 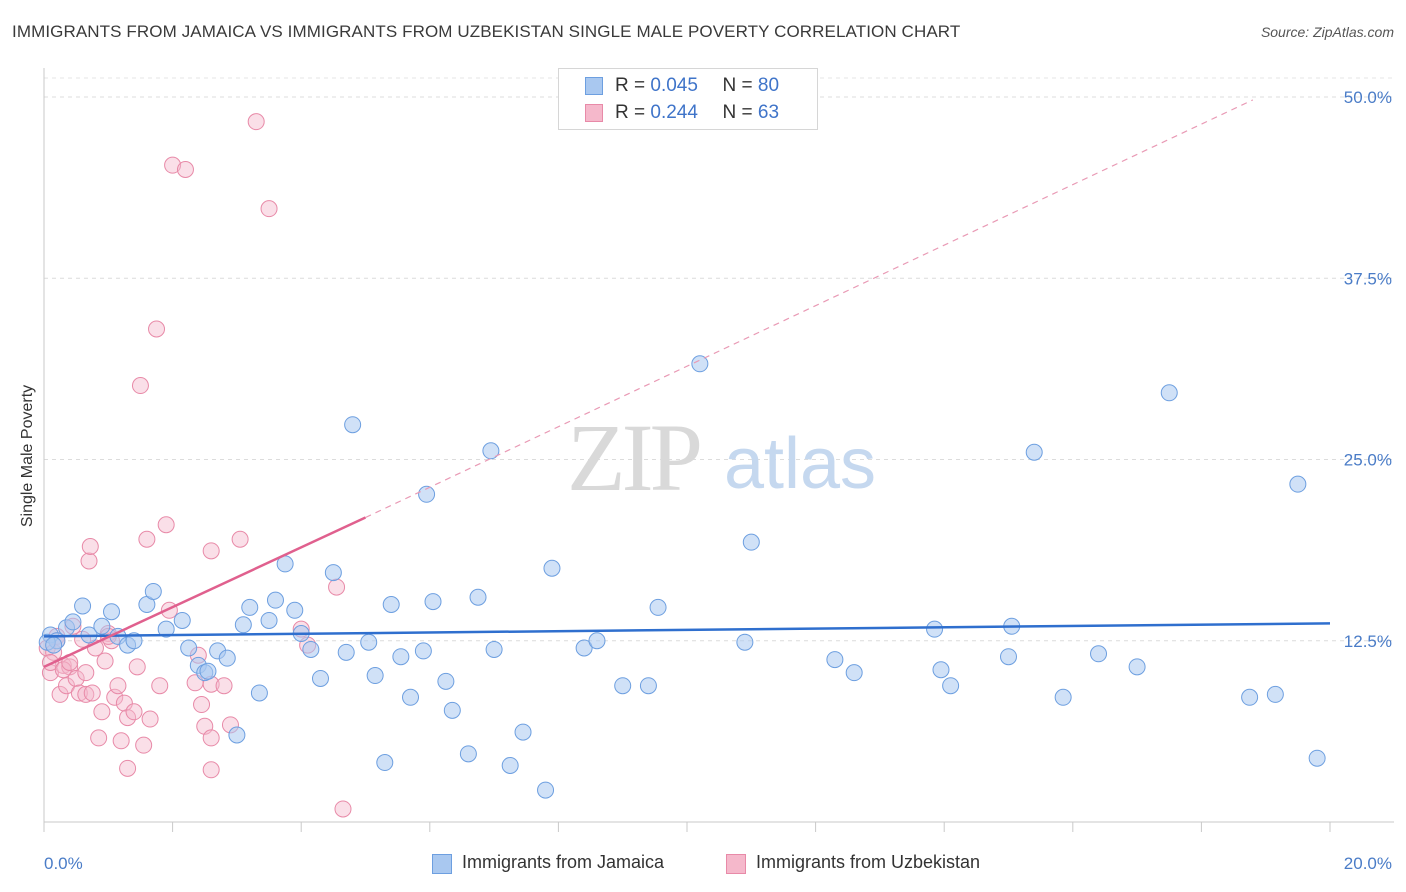 What do you see at coordinates (442, 864) in the screenshot?
I see `bottom-legend-swatch-jamaica` at bounding box center [442, 864].